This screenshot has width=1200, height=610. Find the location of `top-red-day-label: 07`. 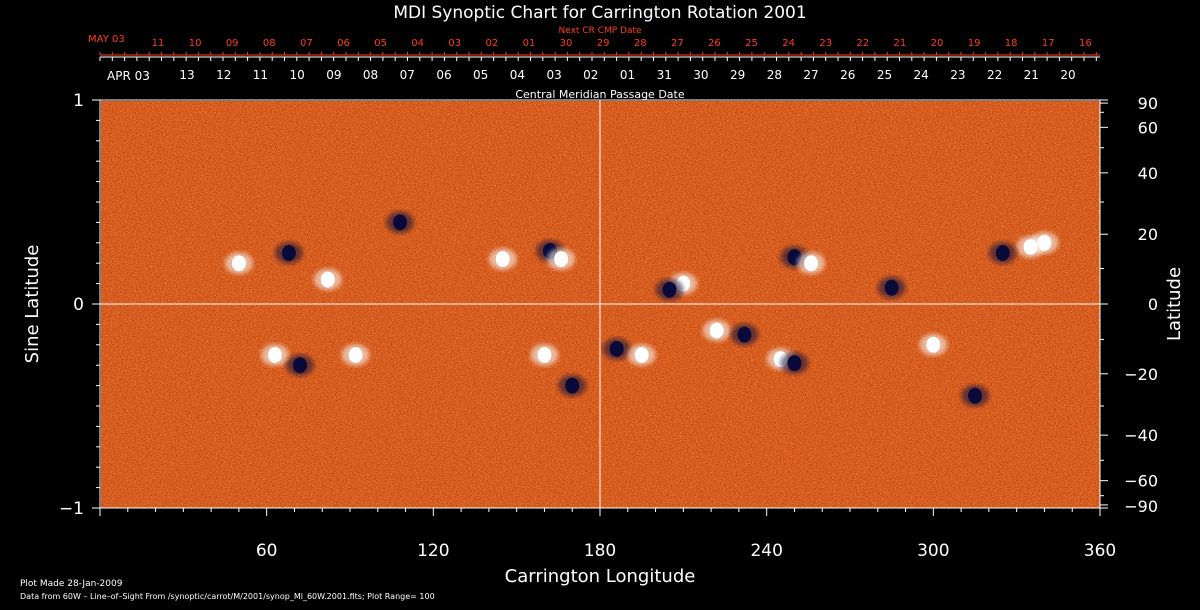

top-red-day-label: 07 is located at coordinates (306, 43).